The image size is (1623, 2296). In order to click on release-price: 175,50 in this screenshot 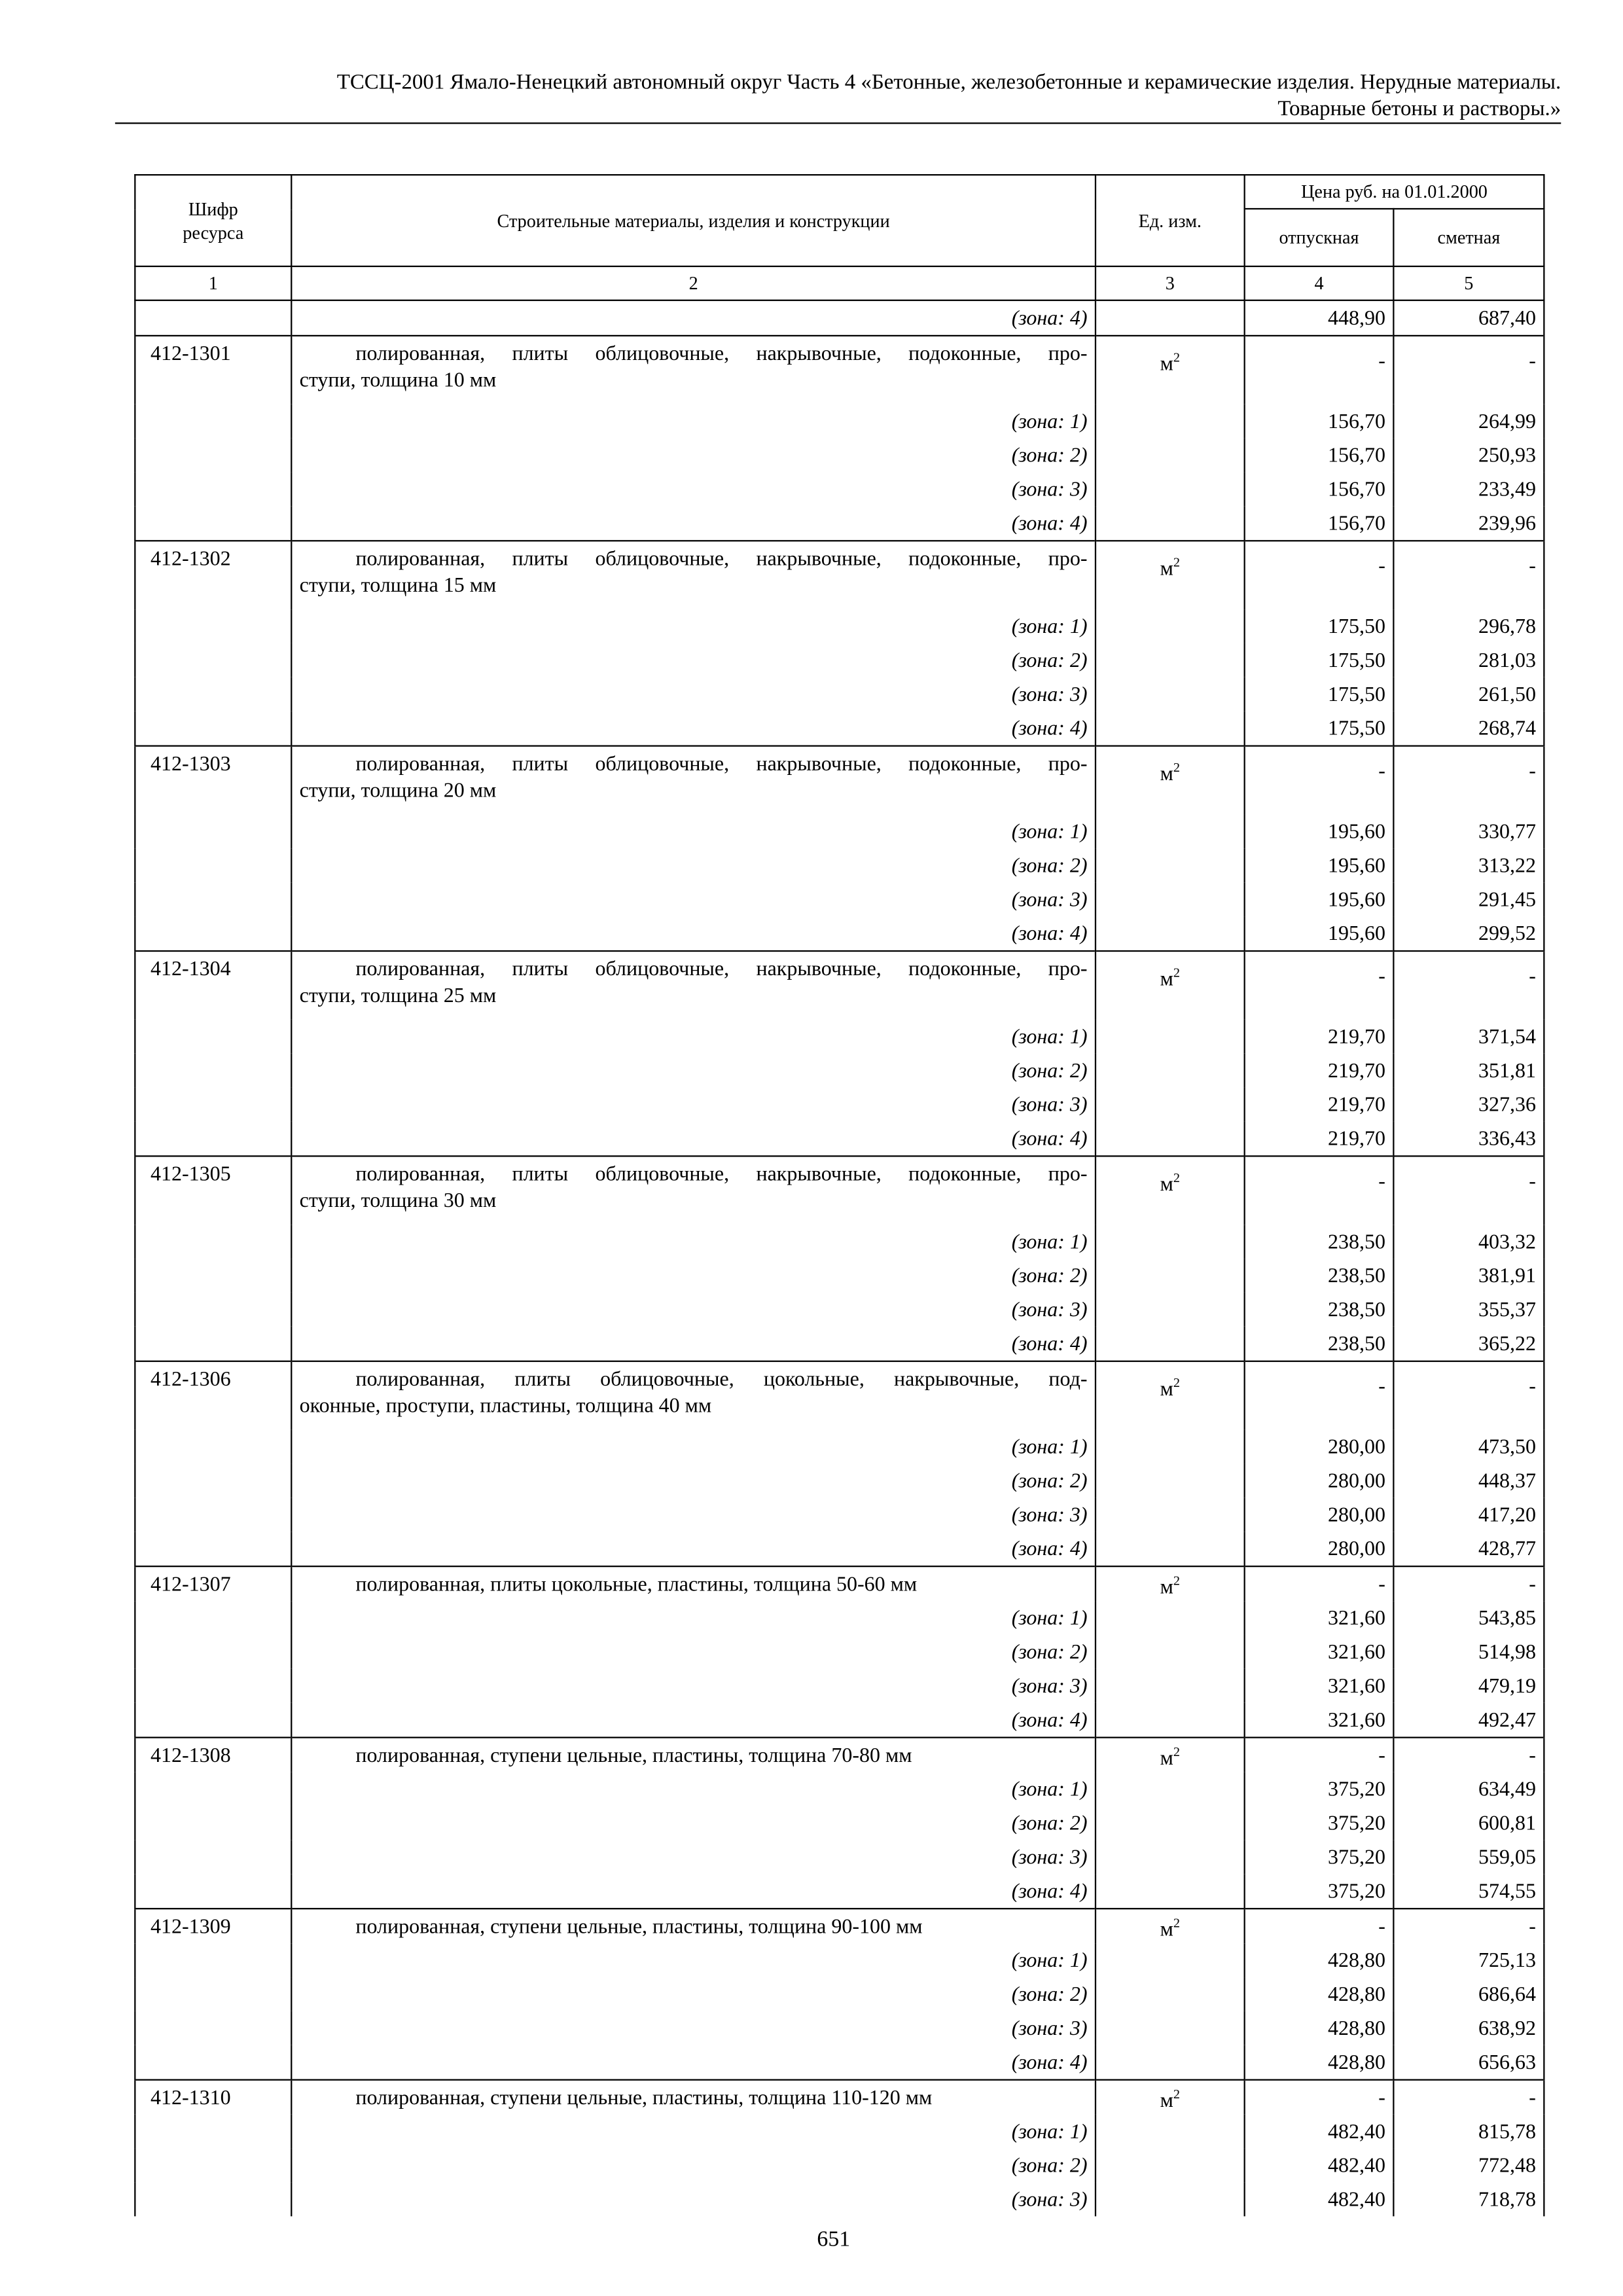, I will do `click(1319, 694)`.